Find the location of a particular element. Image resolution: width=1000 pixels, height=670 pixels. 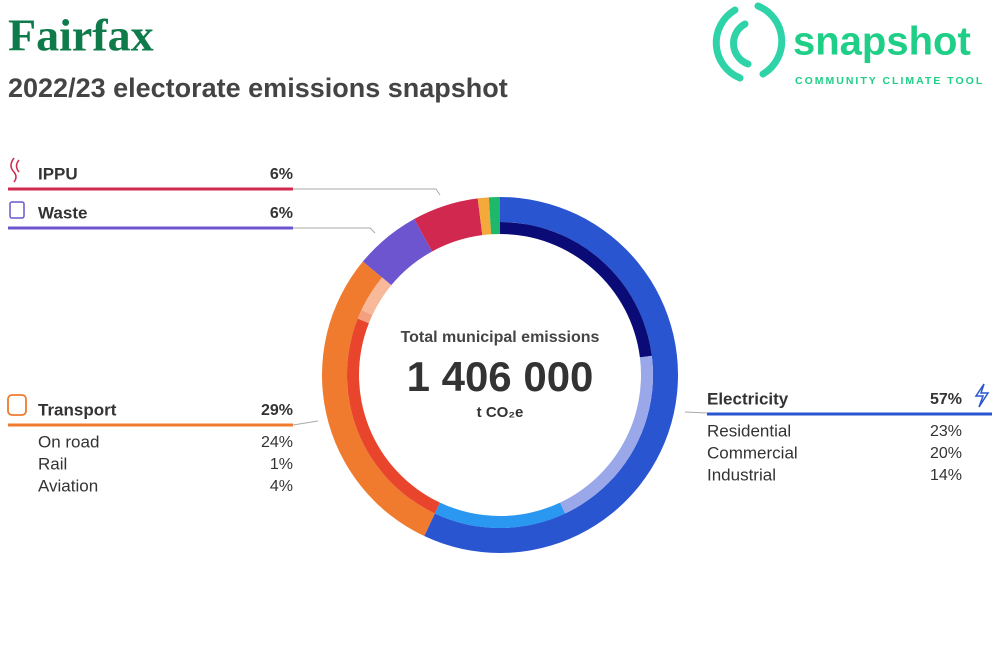

subsector-name: Rail is located at coordinates (52, 463).